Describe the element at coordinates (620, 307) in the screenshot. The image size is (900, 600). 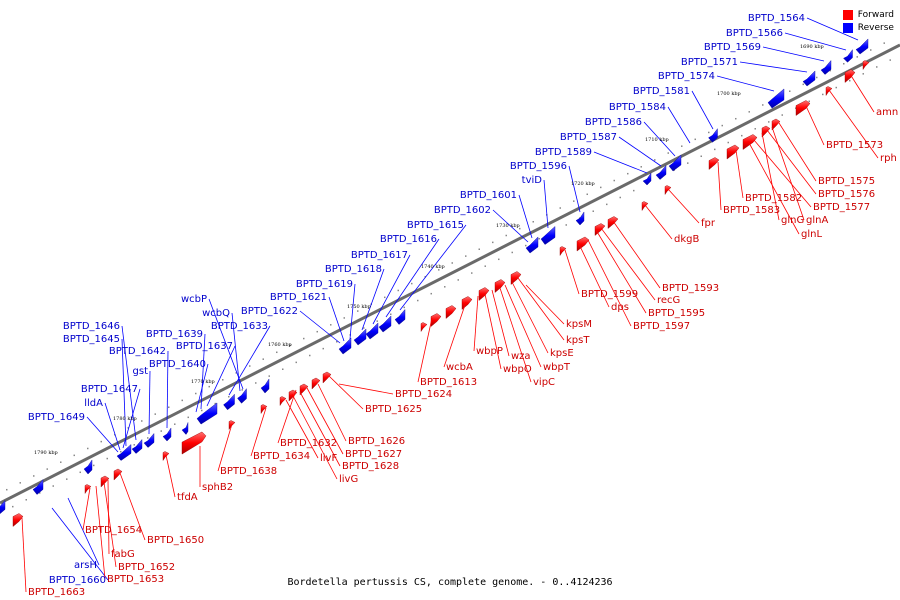
I see `gene-label-dps: dps` at that location.